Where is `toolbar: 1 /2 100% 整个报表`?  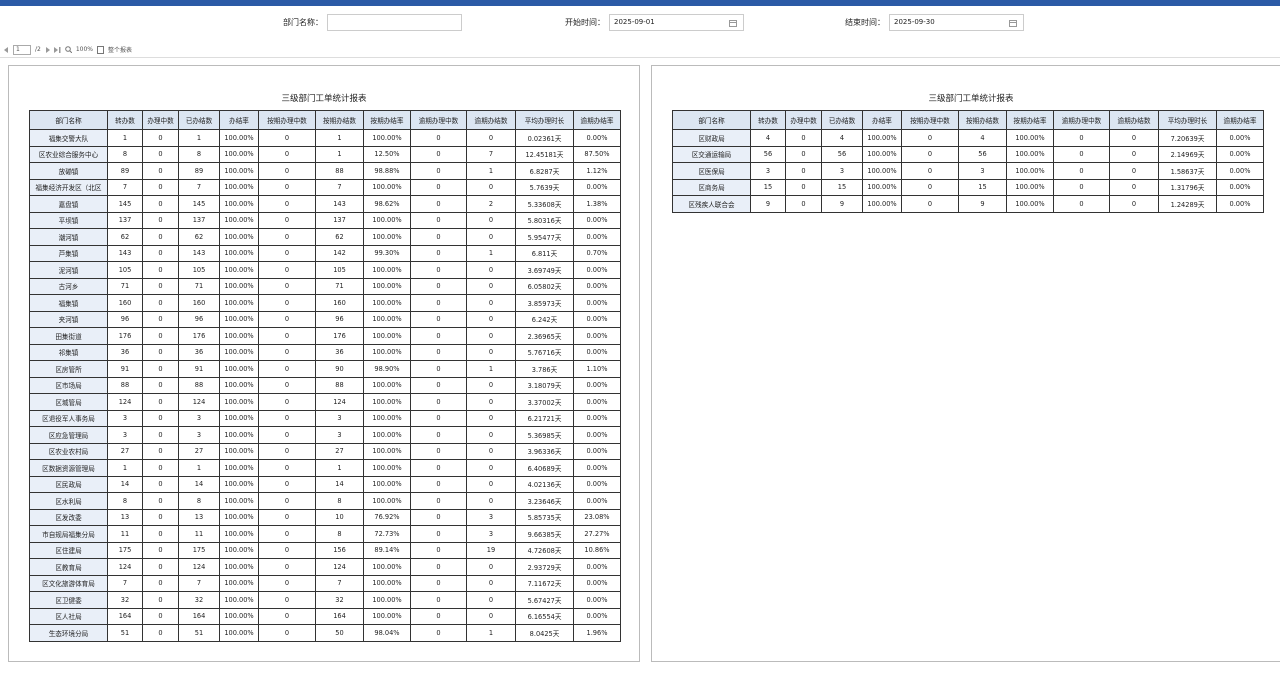 toolbar: 1 /2 100% 整个报表 is located at coordinates (640, 50).